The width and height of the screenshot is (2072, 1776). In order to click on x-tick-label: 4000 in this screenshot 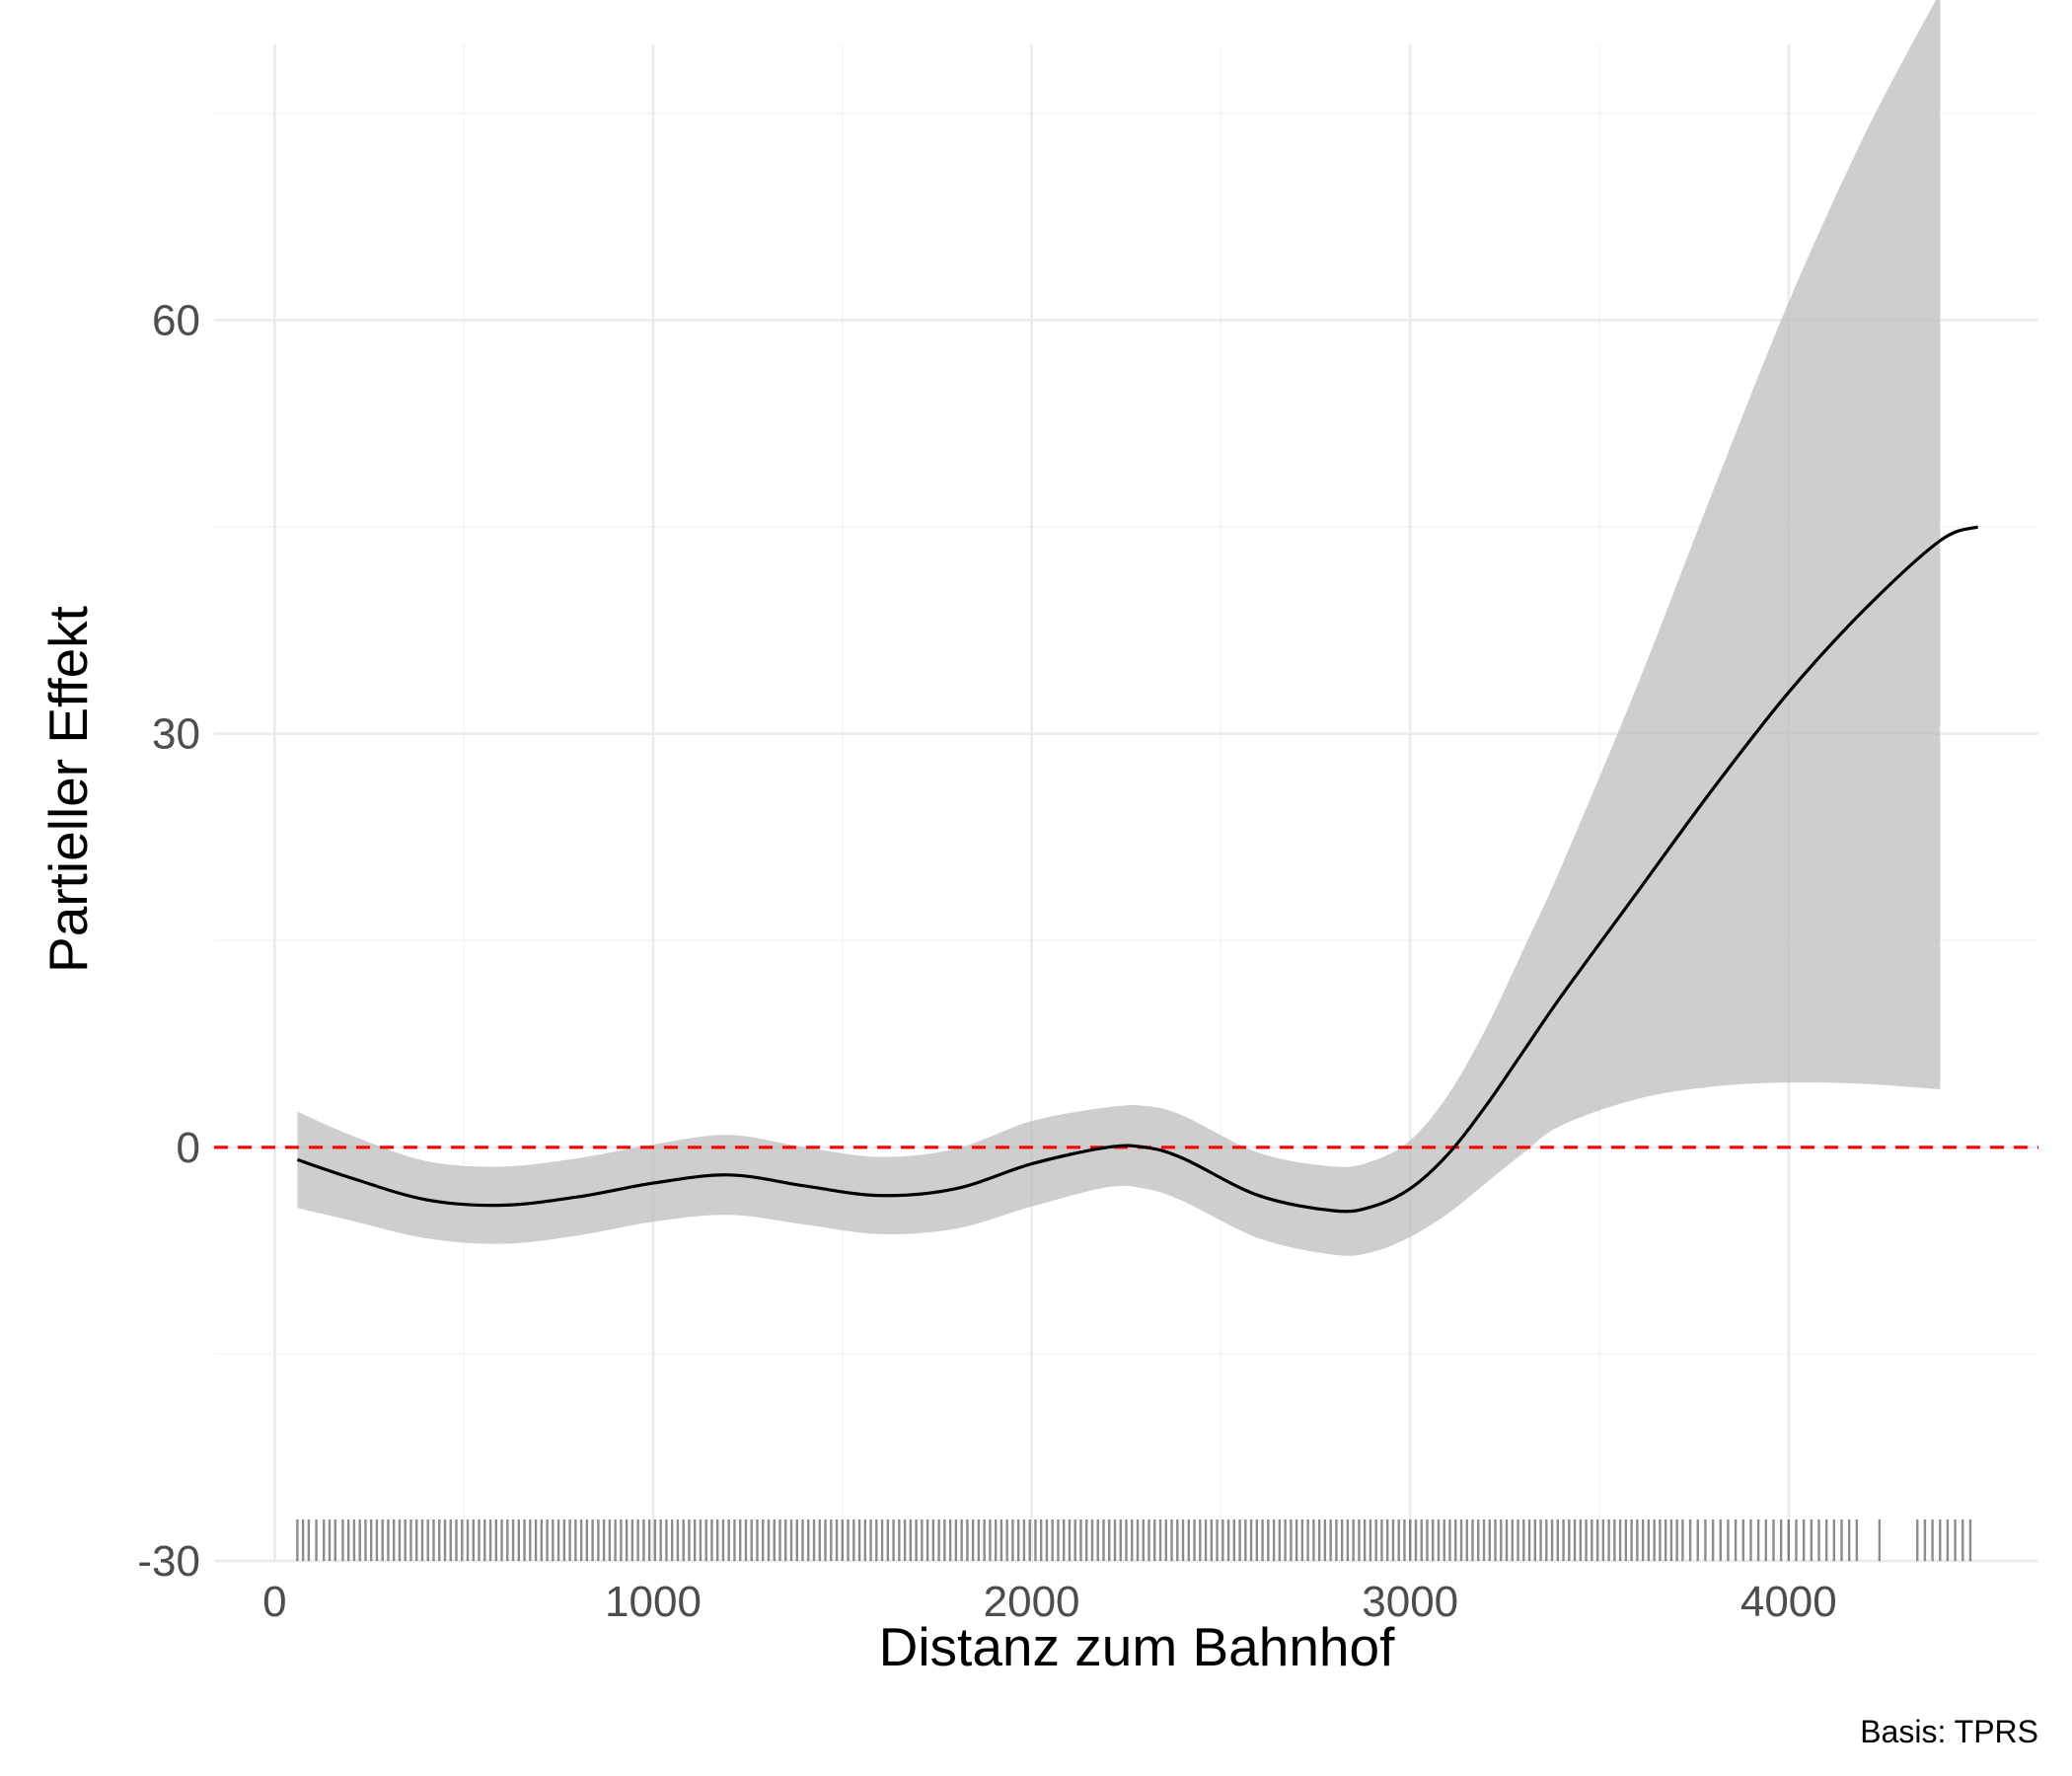, I will do `click(1788, 1602)`.